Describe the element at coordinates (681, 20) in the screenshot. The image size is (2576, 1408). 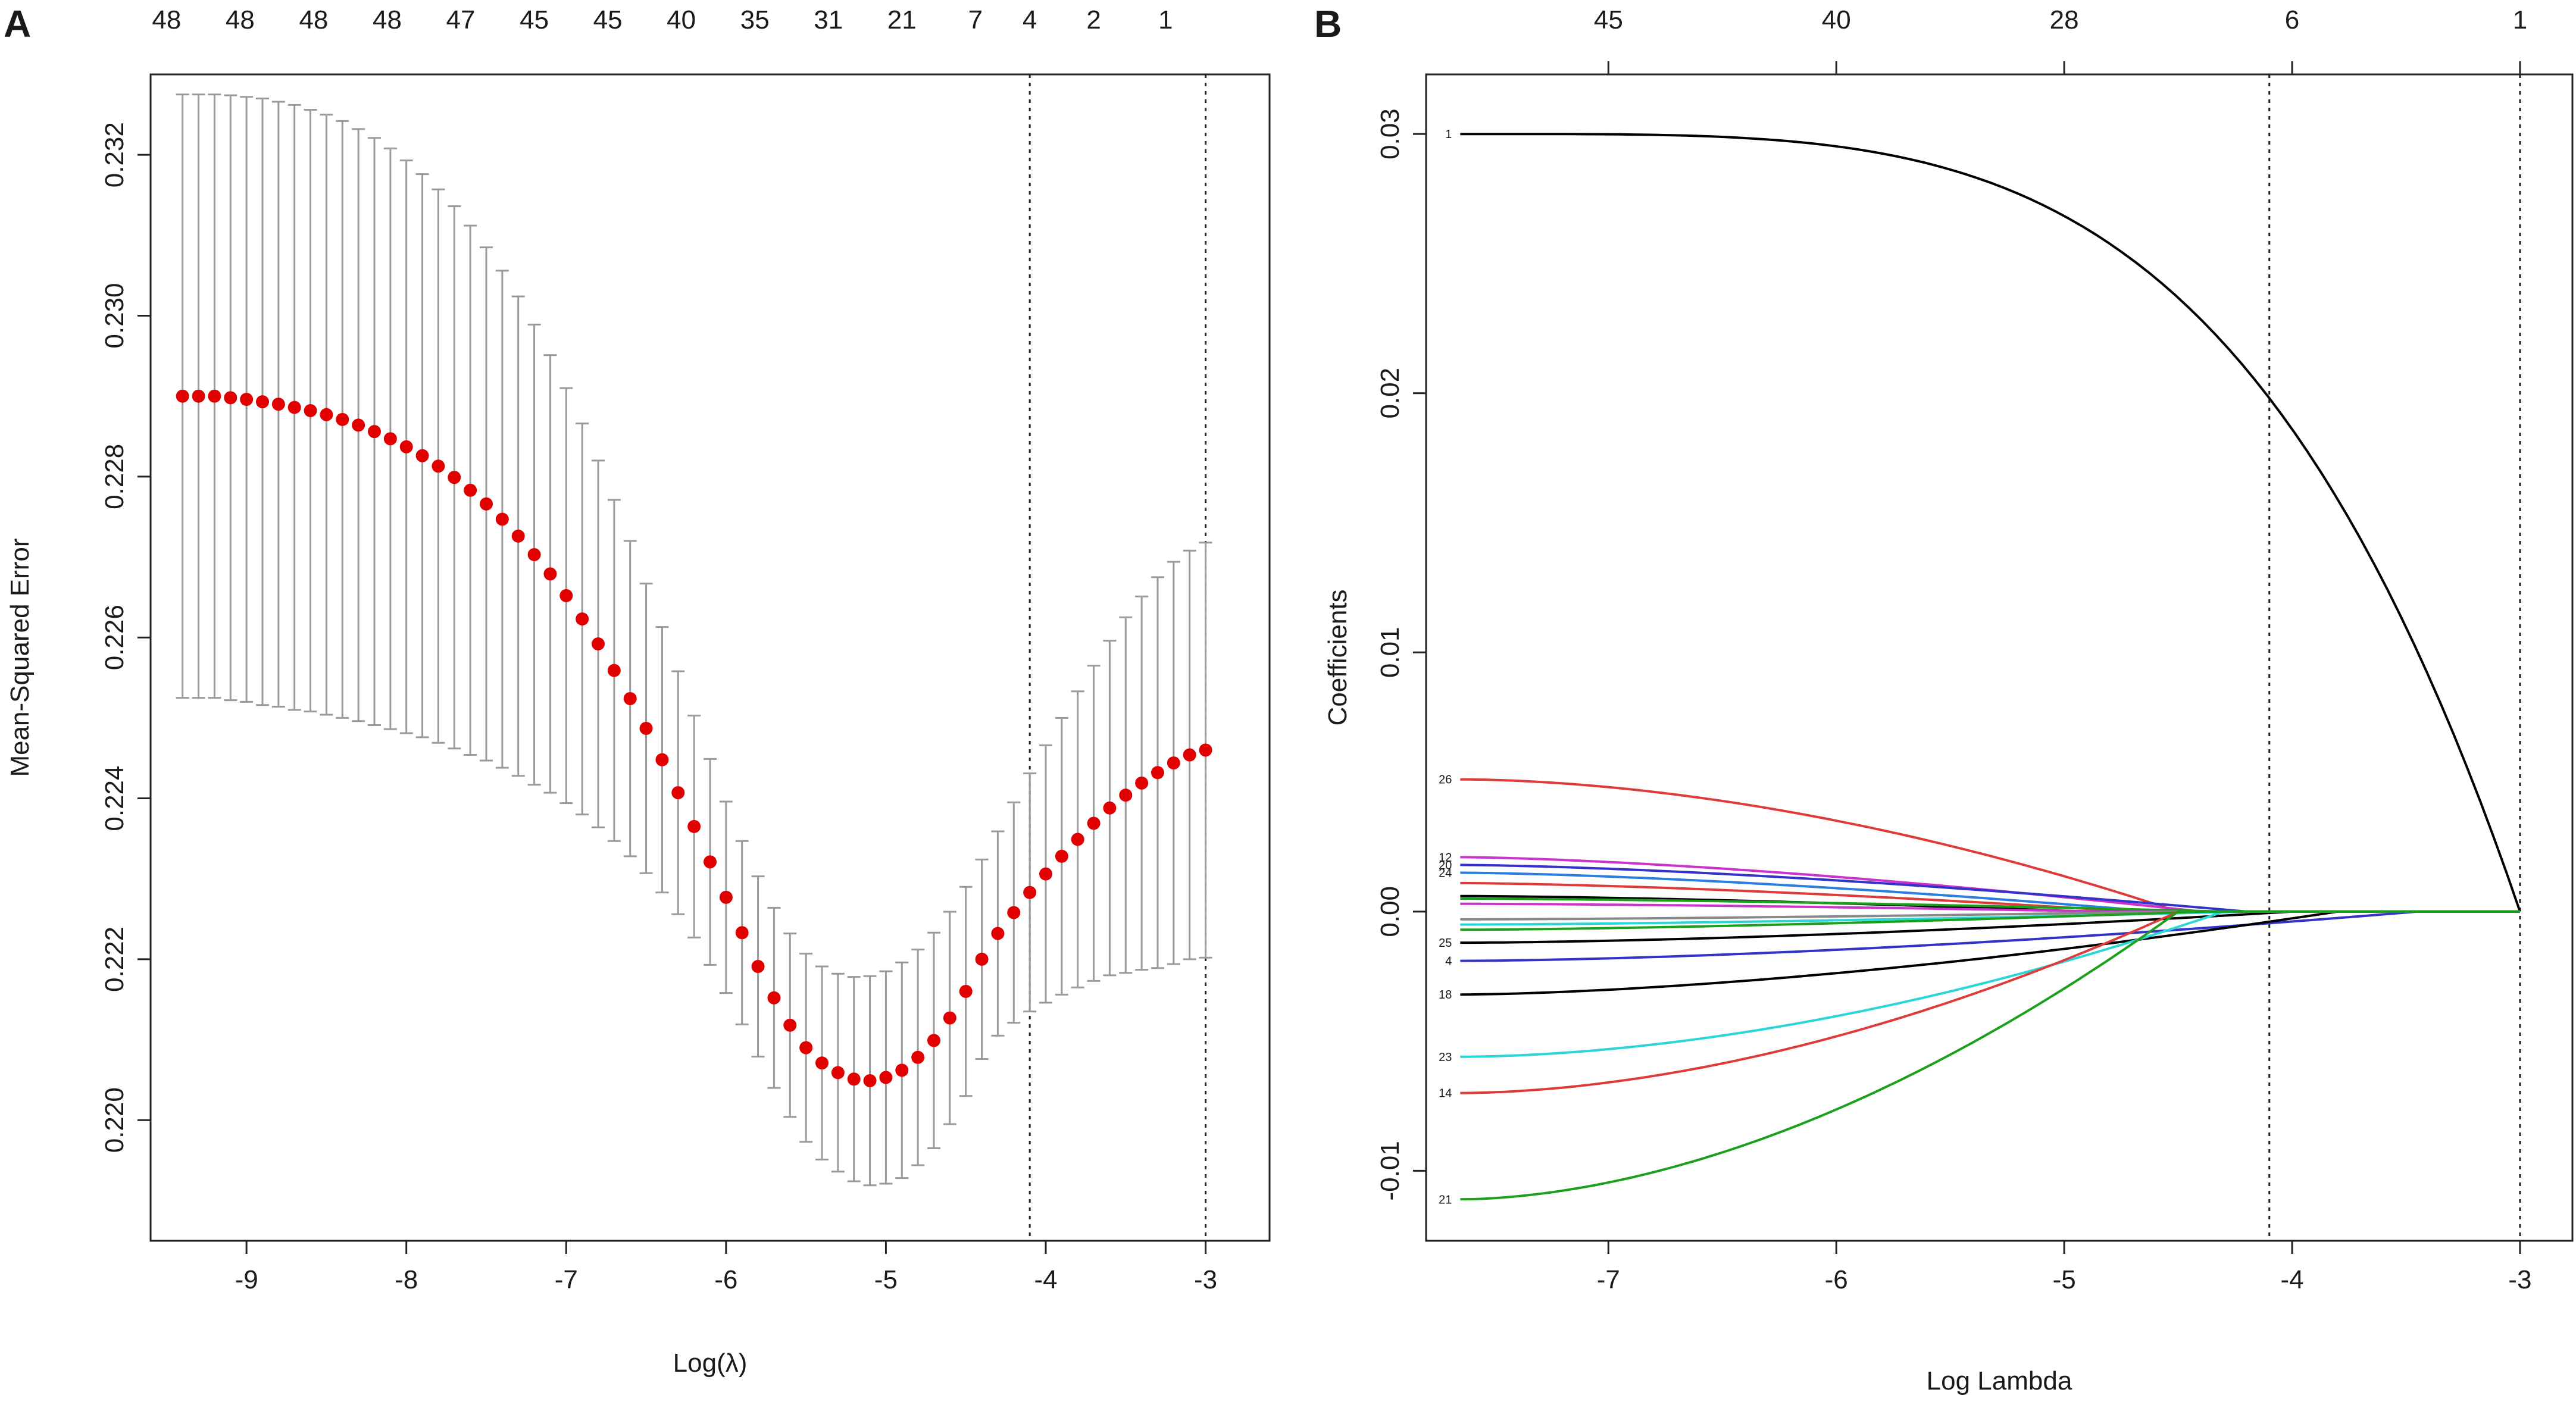
I see `top-axis-label: 40` at that location.